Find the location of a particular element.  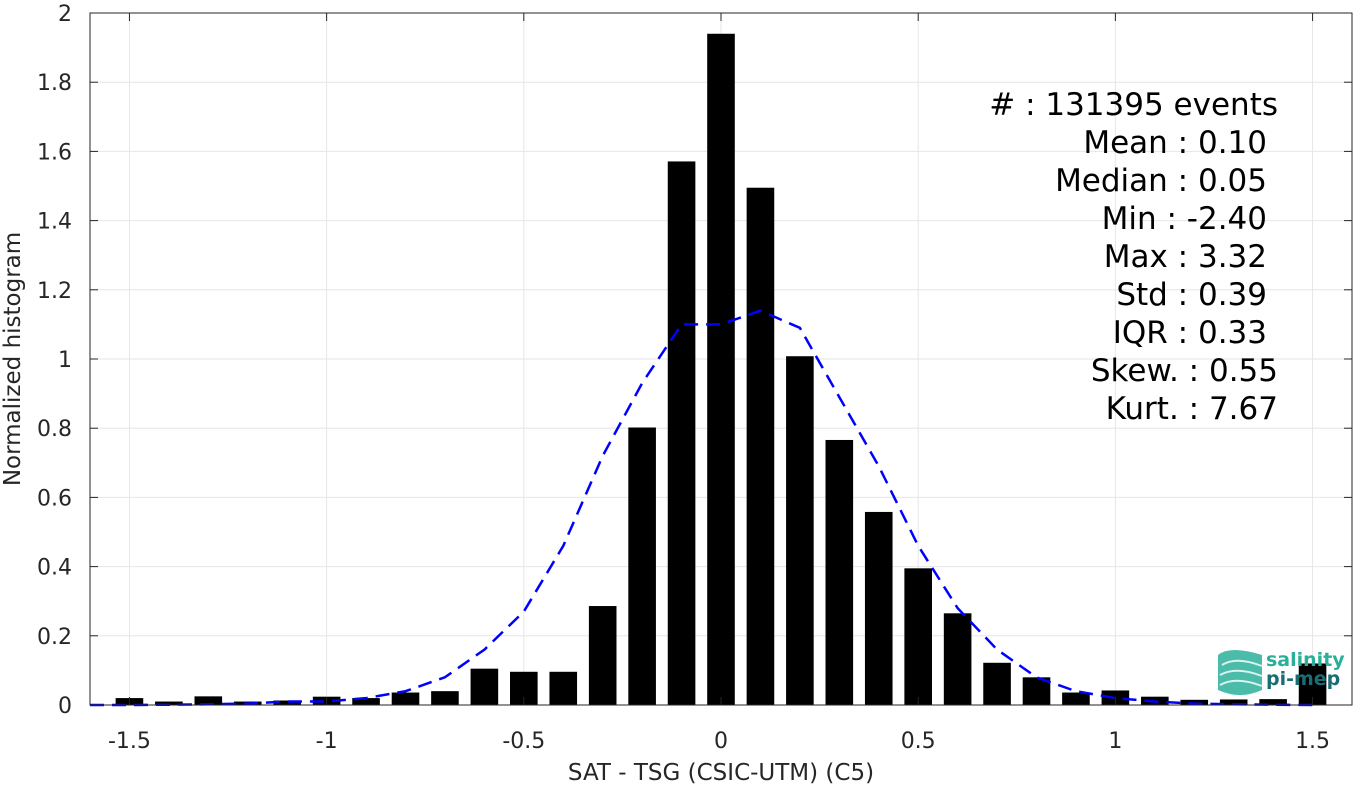

x-tick-label: -1.5 is located at coordinates (129, 741).